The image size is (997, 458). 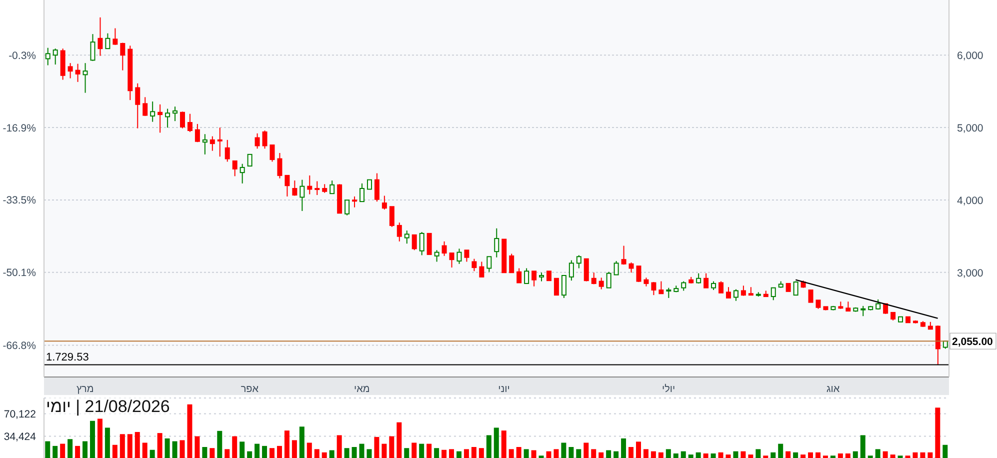 I want to click on y2-tick-label: -0.3%, so click(x=22, y=56).